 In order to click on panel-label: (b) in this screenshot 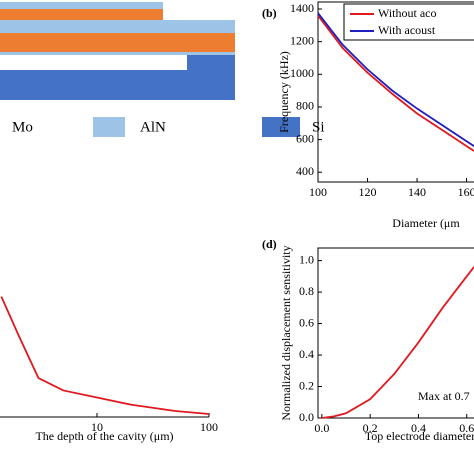, I will do `click(269, 13)`.